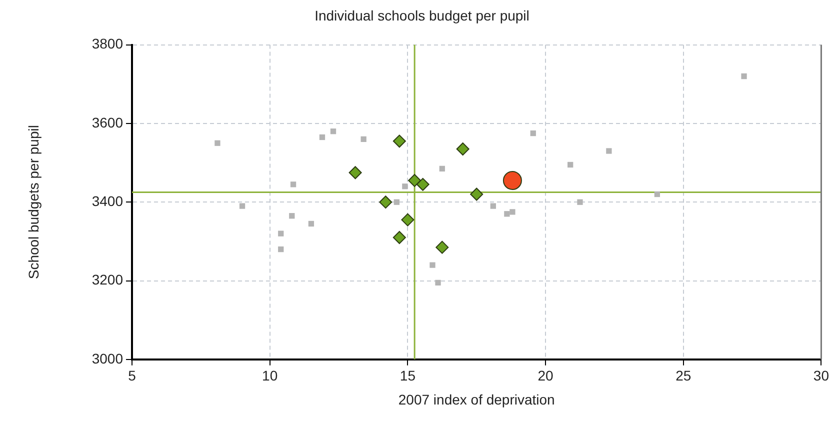 Image resolution: width=832 pixels, height=421 pixels. Describe the element at coordinates (546, 376) in the screenshot. I see `x-tick-label: 20` at that location.